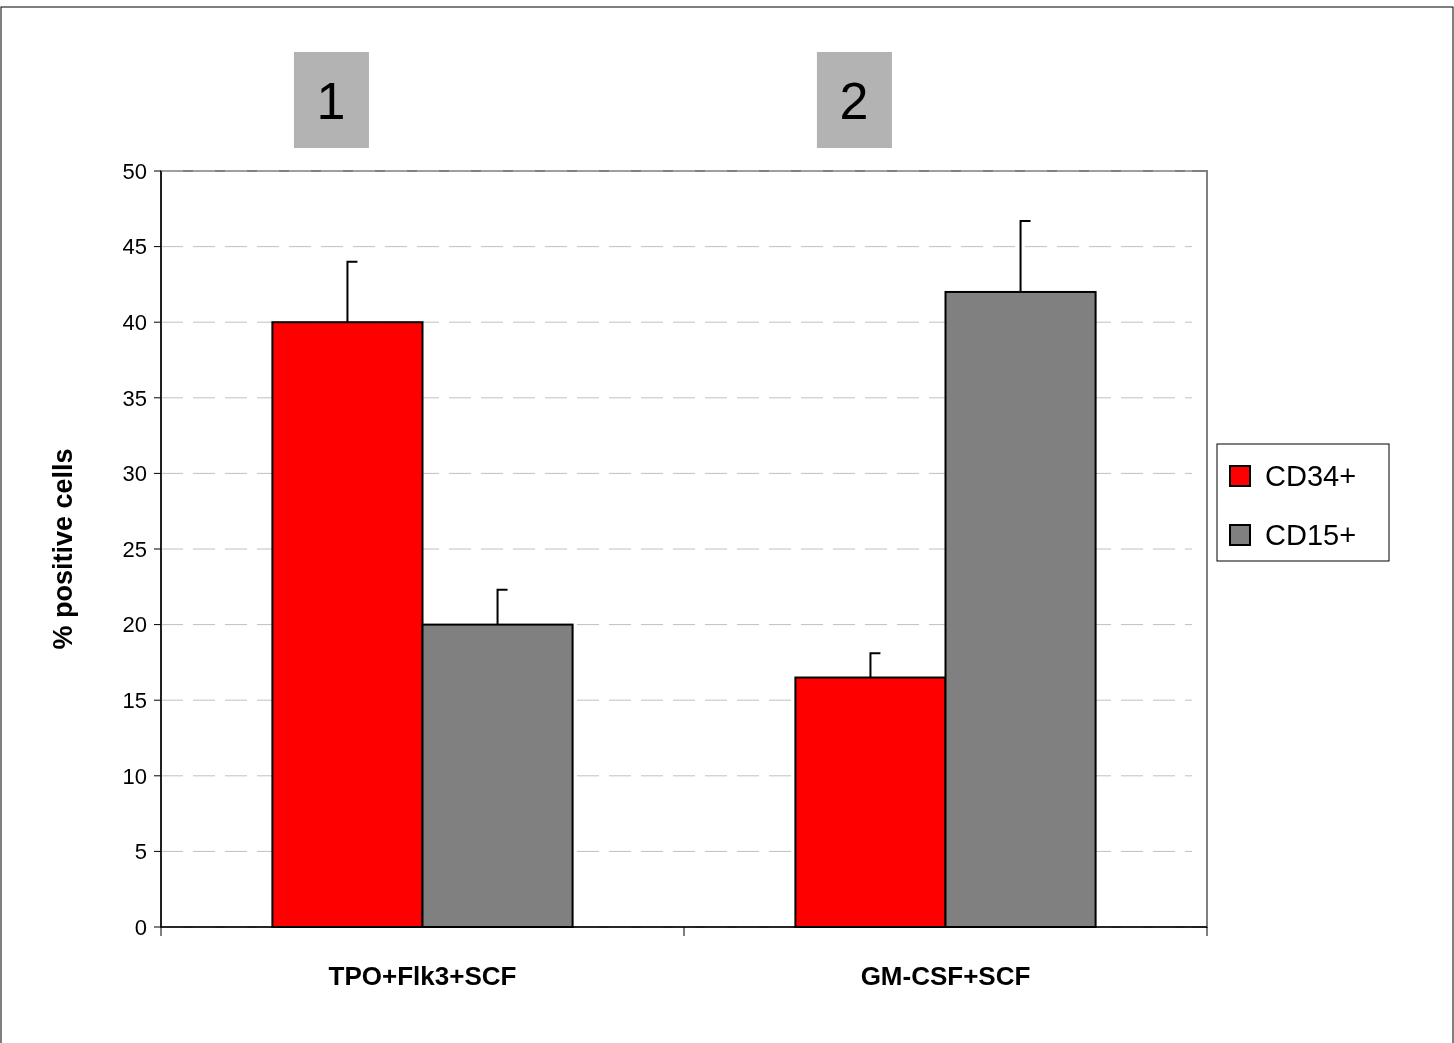 The width and height of the screenshot is (1454, 1043). I want to click on y-tick-label: 25, so click(134, 549).